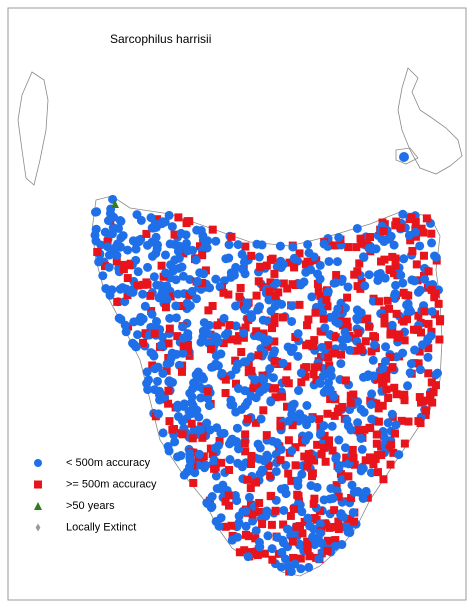  I want to click on legend-marker, so click(38, 463).